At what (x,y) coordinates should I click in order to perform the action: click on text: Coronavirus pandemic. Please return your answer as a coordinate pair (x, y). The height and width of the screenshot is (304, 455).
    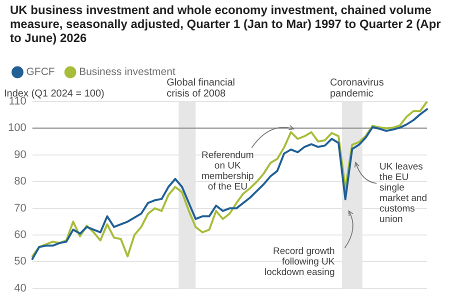
    Looking at the image, I should click on (357, 89).